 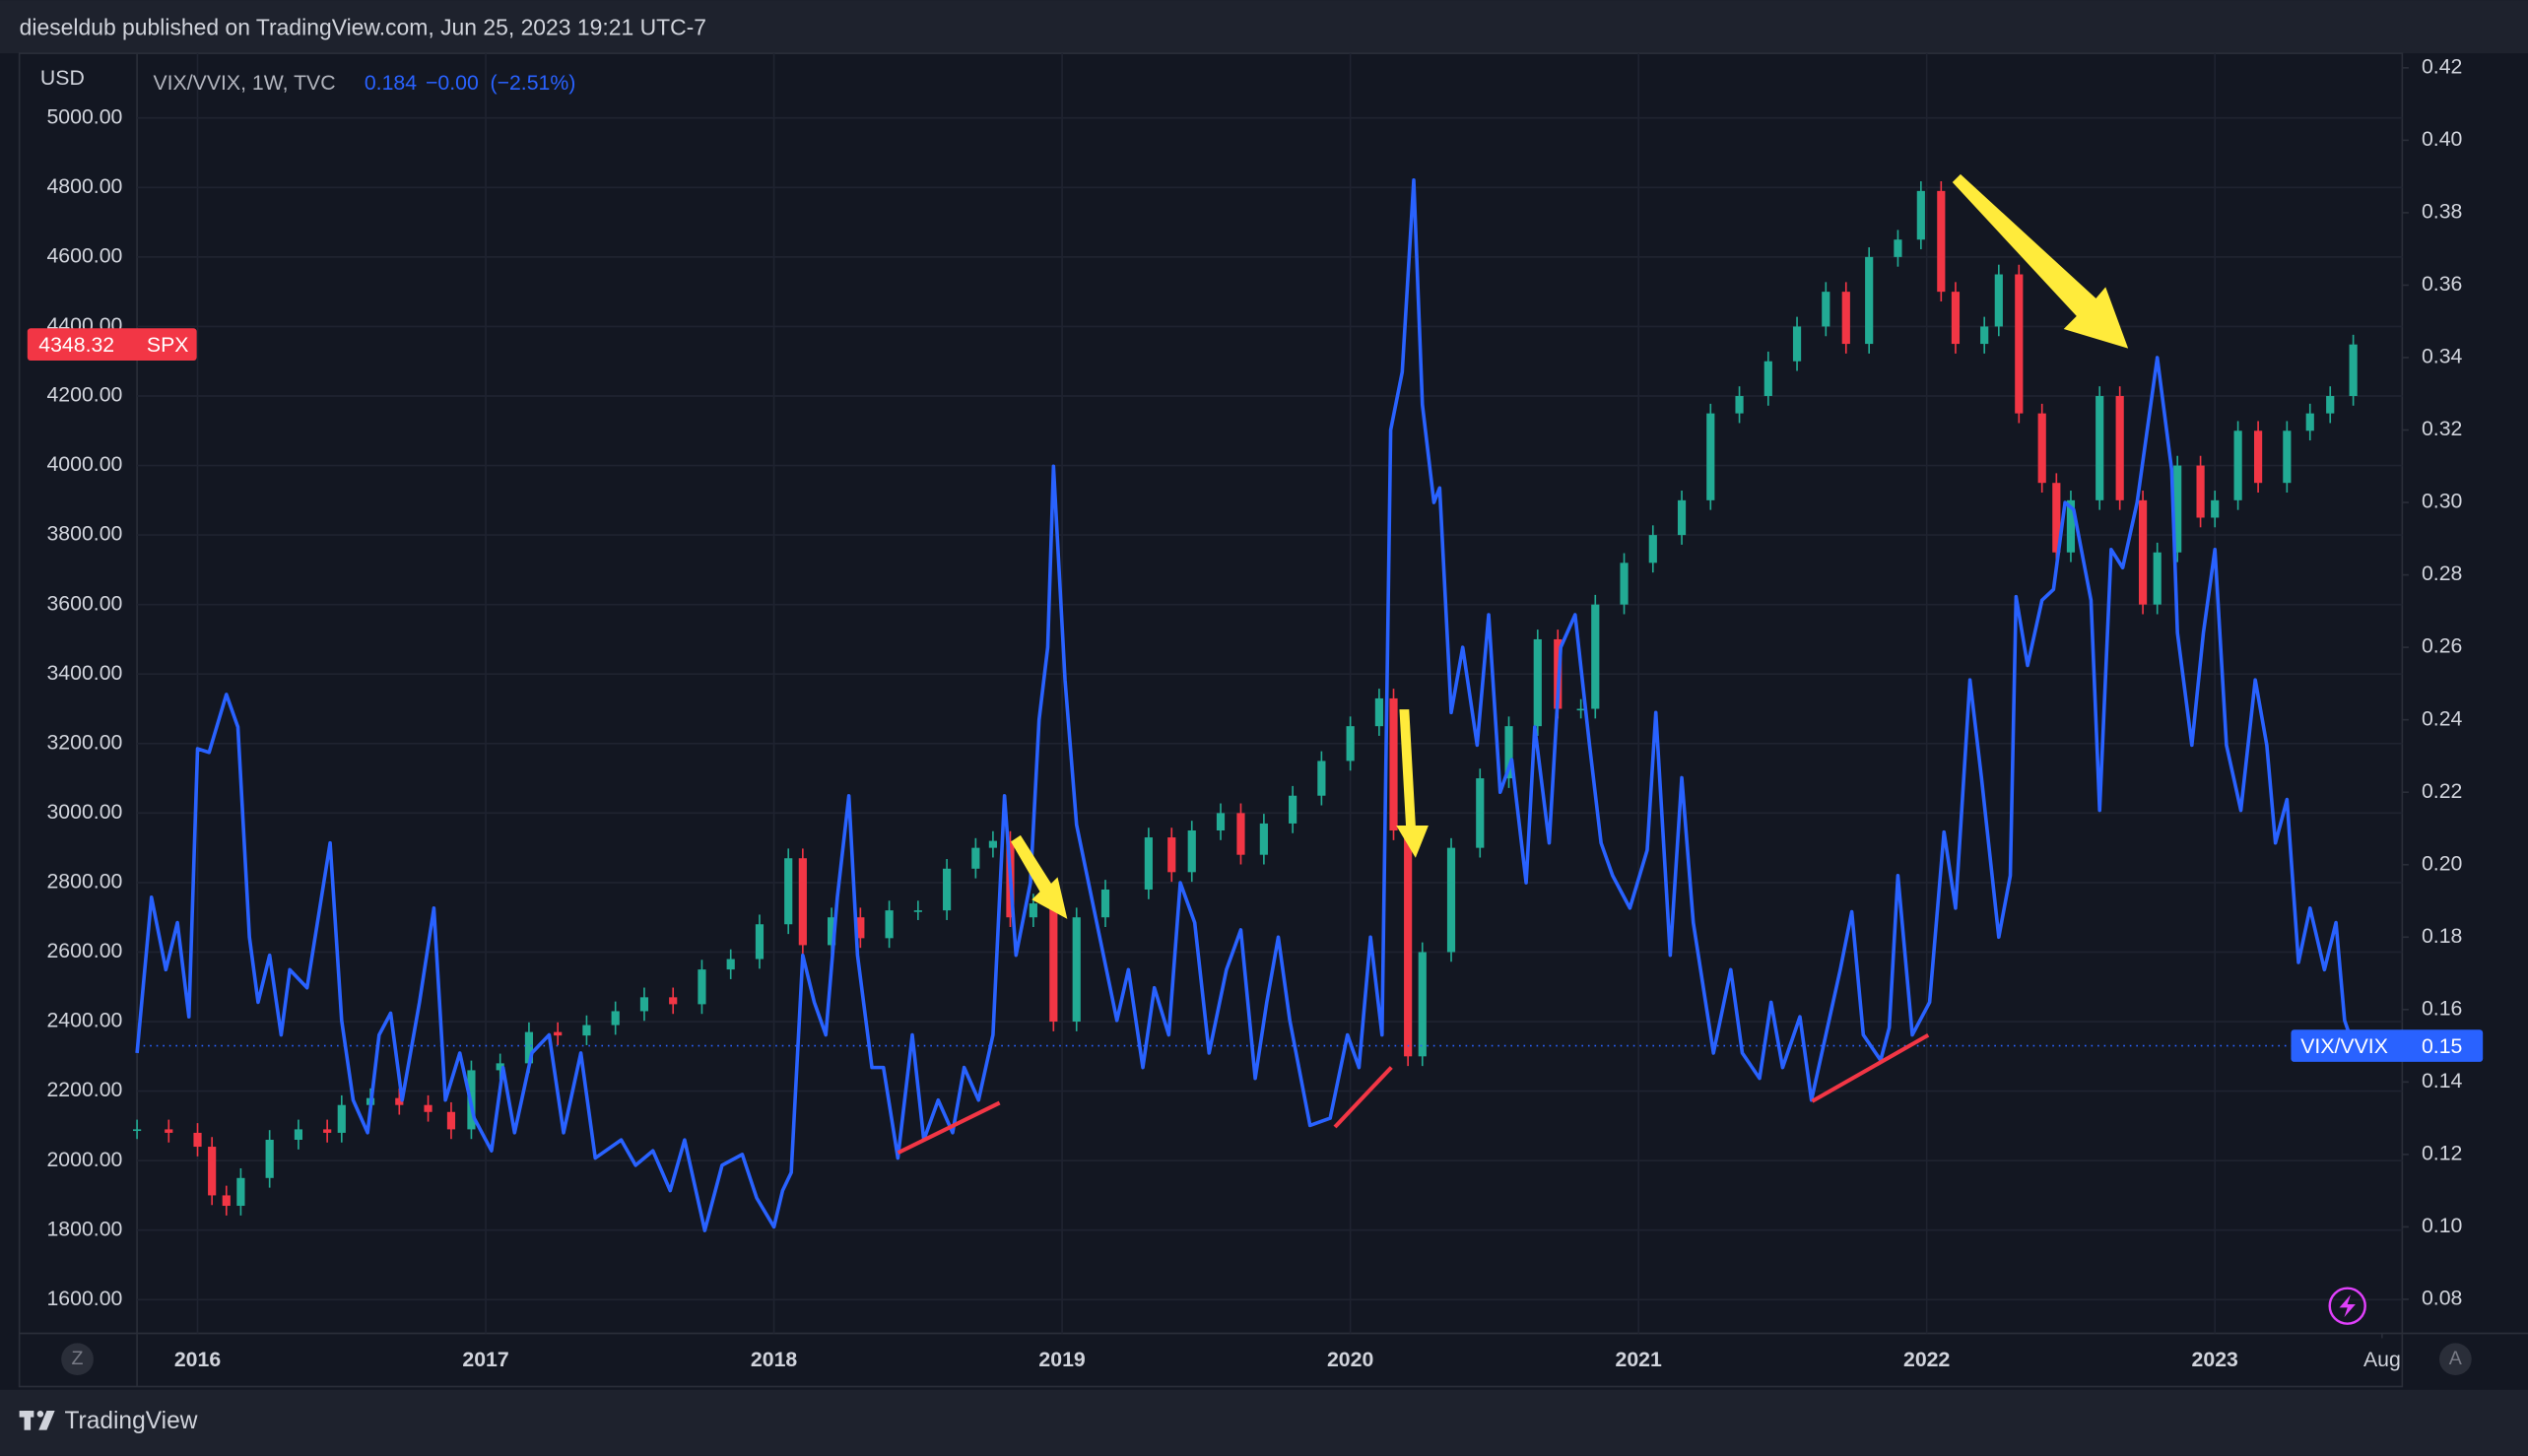 I want to click on y-tick-label: 3600.00, so click(x=84, y=603).